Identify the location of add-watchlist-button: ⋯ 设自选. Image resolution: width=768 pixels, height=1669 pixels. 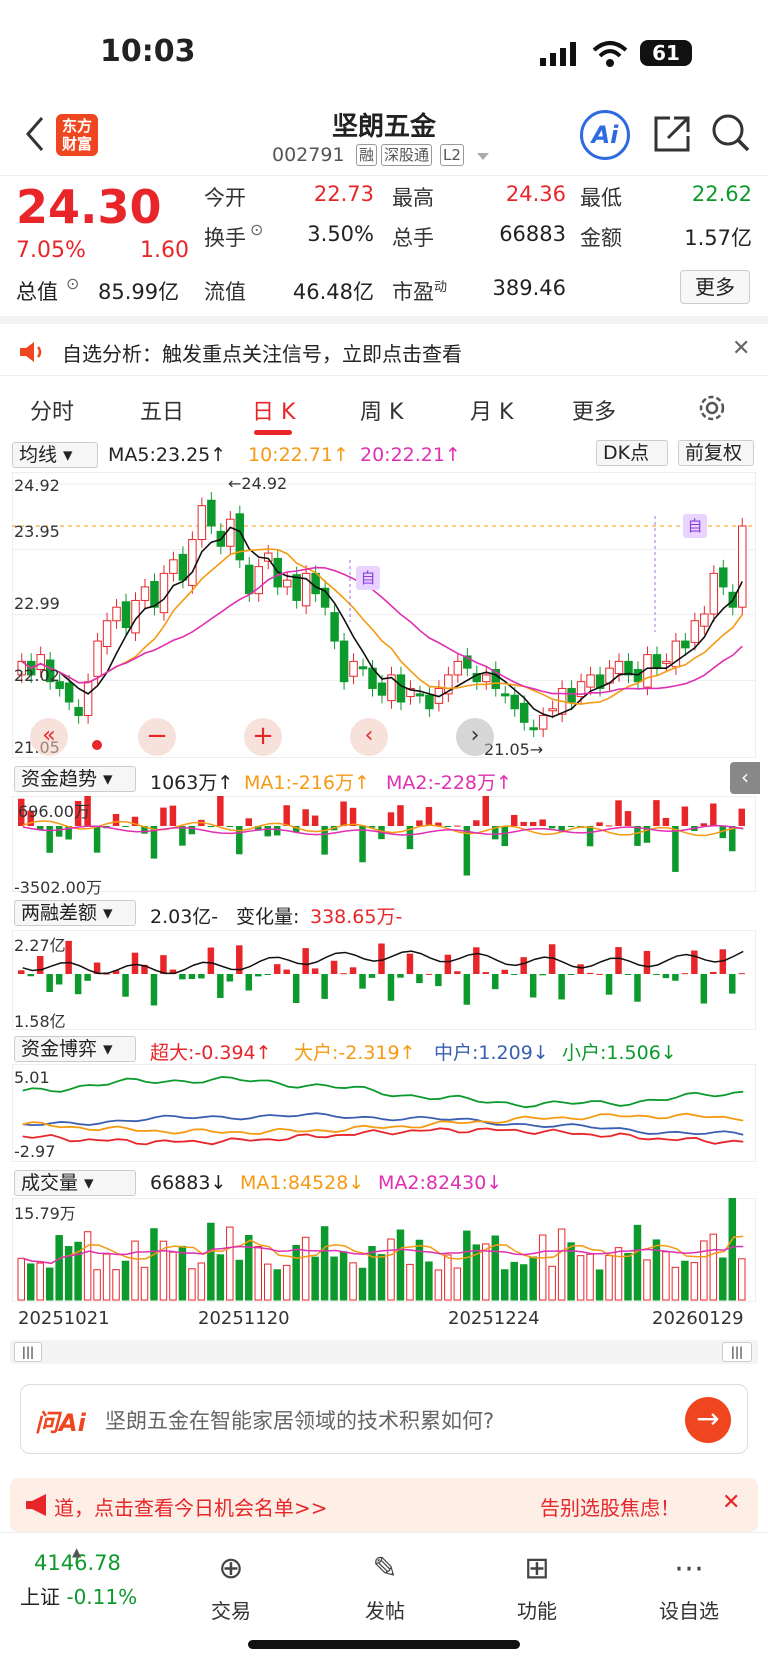
(689, 1587).